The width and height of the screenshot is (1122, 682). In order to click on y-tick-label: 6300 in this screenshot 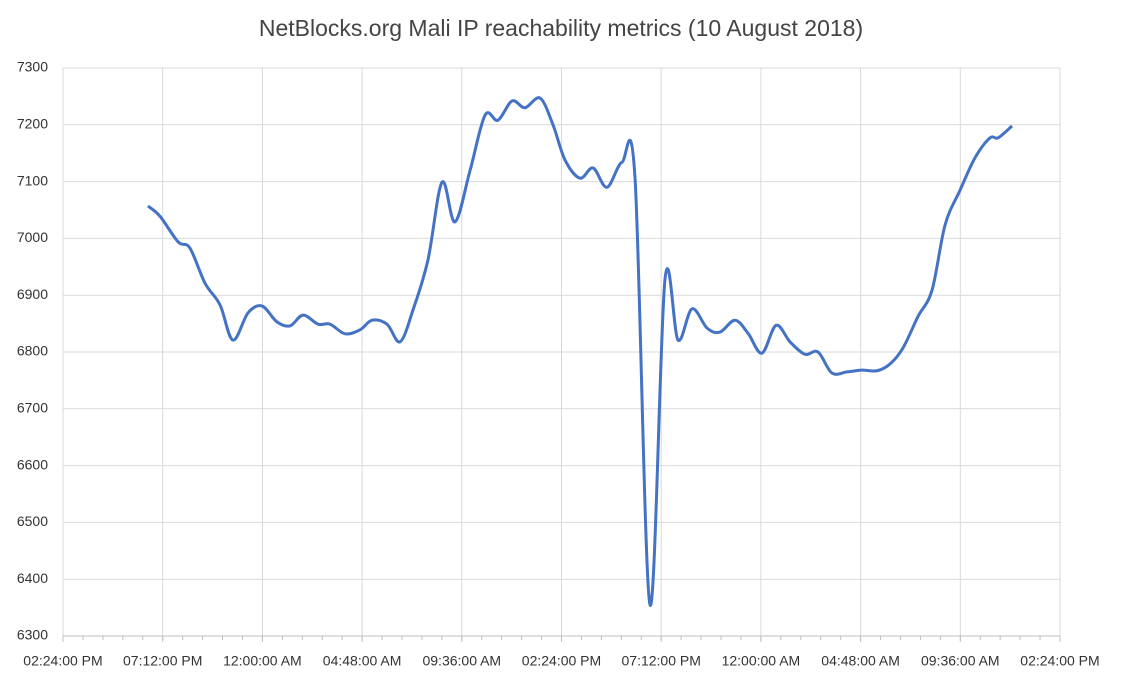, I will do `click(32, 635)`.